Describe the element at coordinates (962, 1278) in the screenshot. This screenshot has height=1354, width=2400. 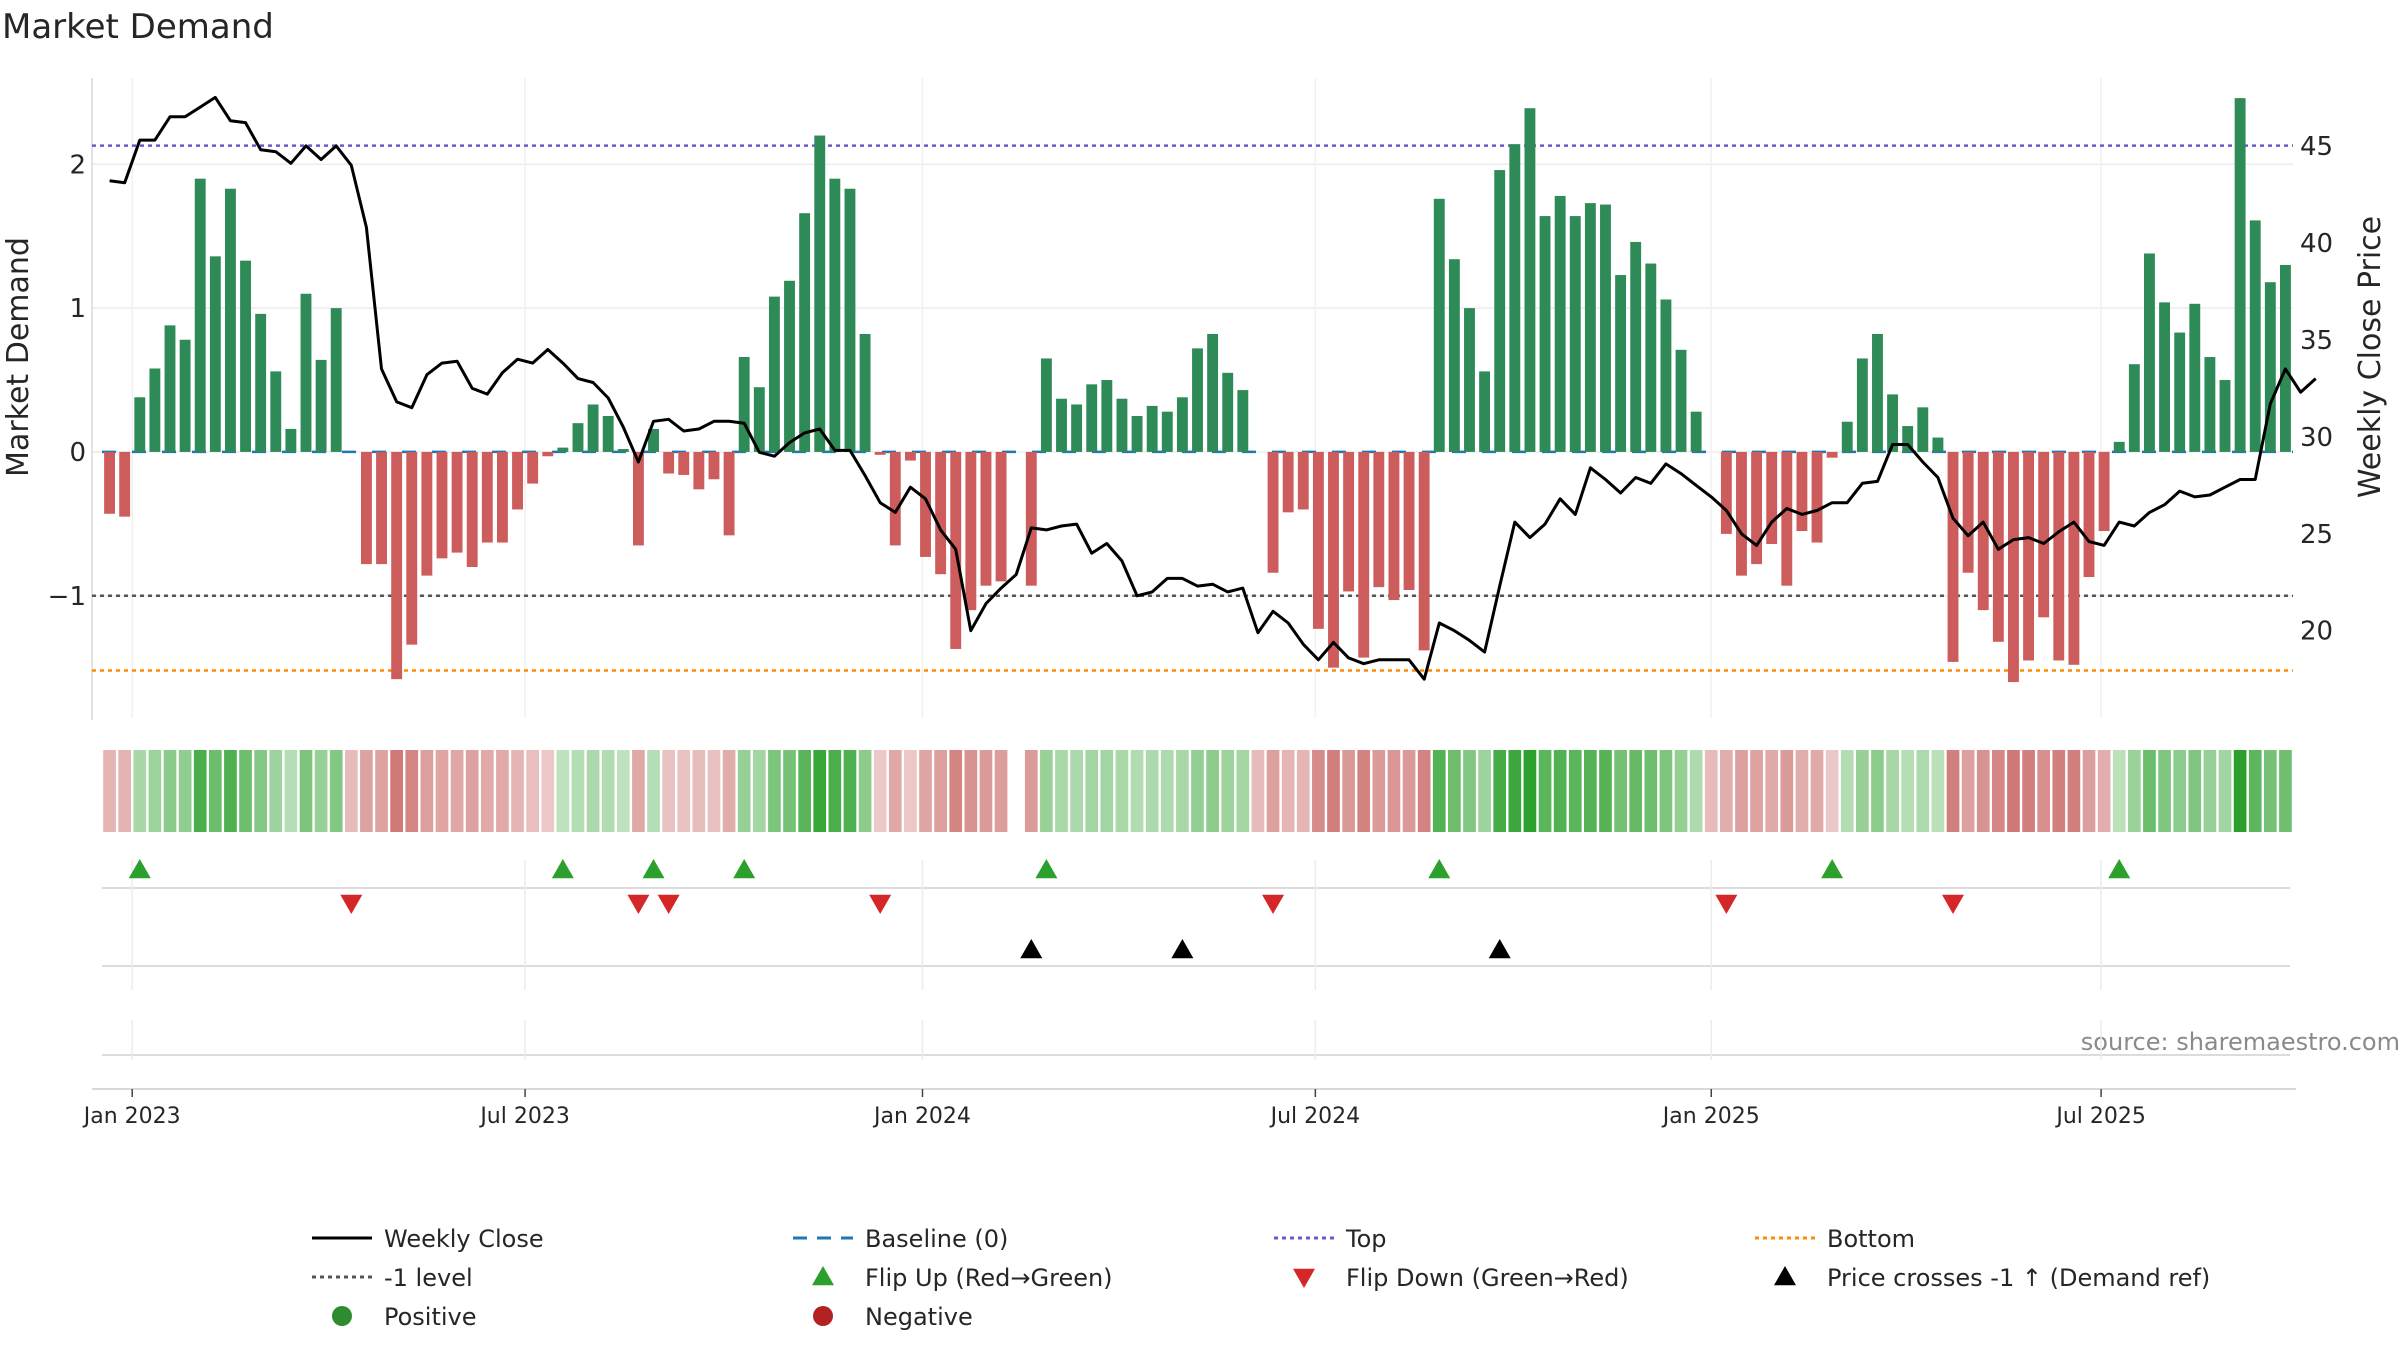
I see `legend-item: Flip Up (Red→Green)` at that location.